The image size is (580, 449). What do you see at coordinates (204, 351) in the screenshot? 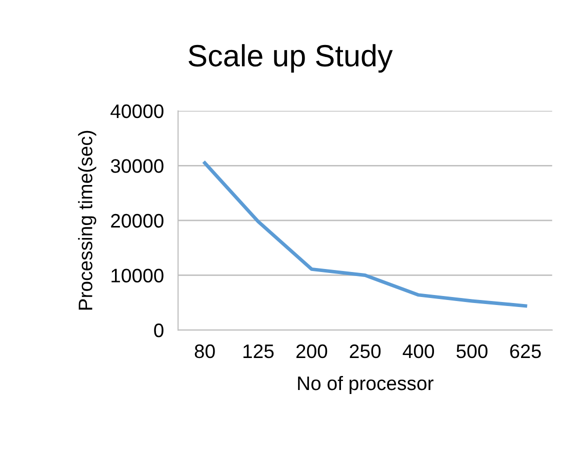
I see `x-tick-label: 80` at bounding box center [204, 351].